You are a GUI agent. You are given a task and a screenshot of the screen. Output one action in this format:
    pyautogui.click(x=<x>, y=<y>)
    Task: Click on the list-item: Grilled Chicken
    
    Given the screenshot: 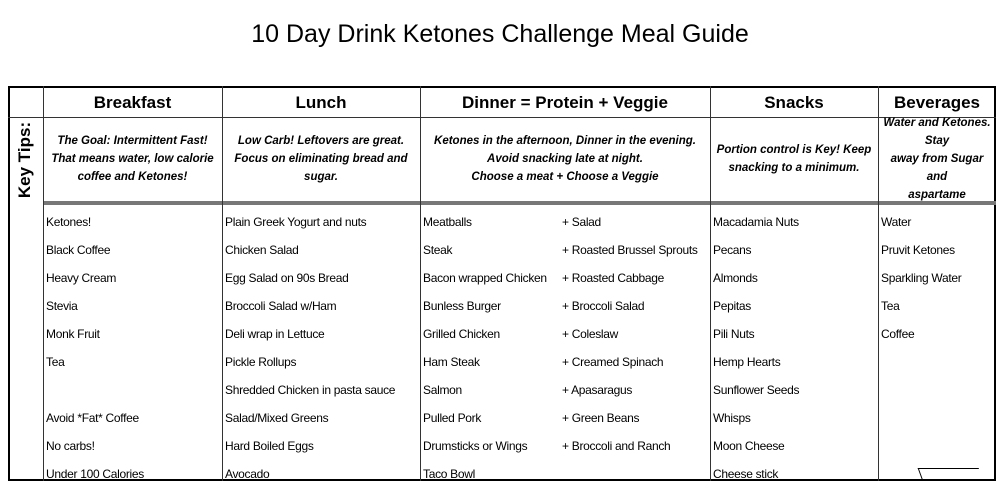 What is the action you would take?
    pyautogui.click(x=461, y=334)
    